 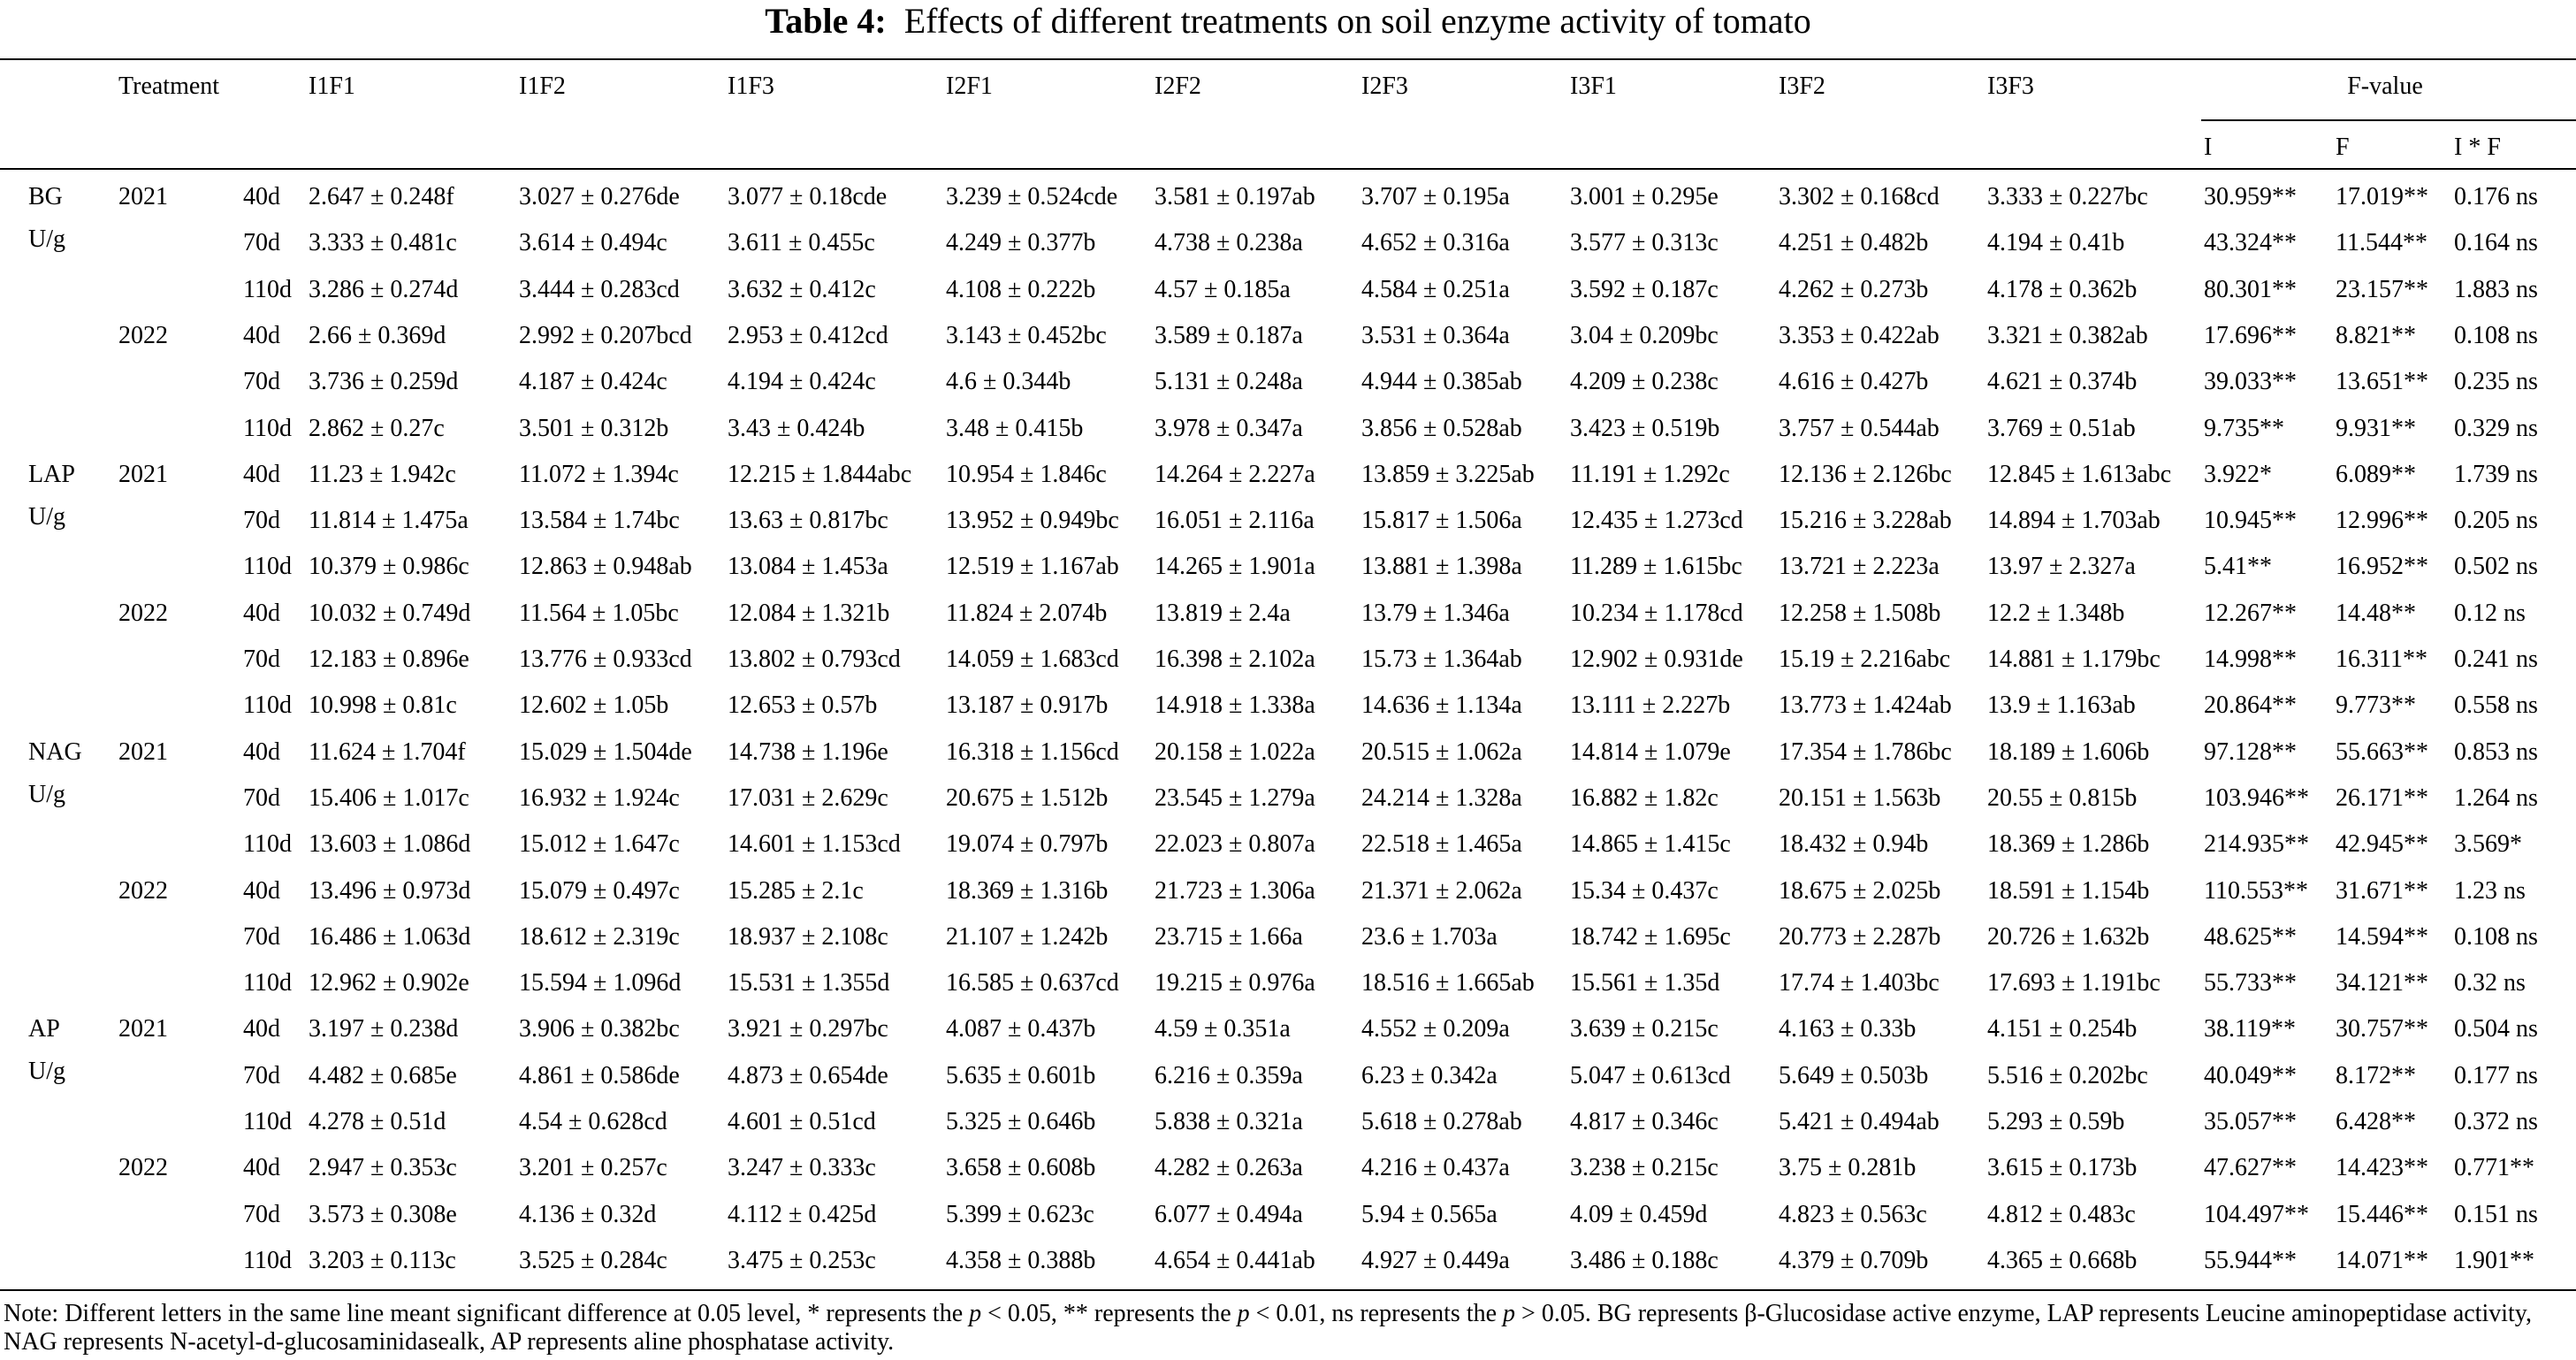 I want to click on cell: 3.203 ± 0.113c, so click(x=382, y=1260).